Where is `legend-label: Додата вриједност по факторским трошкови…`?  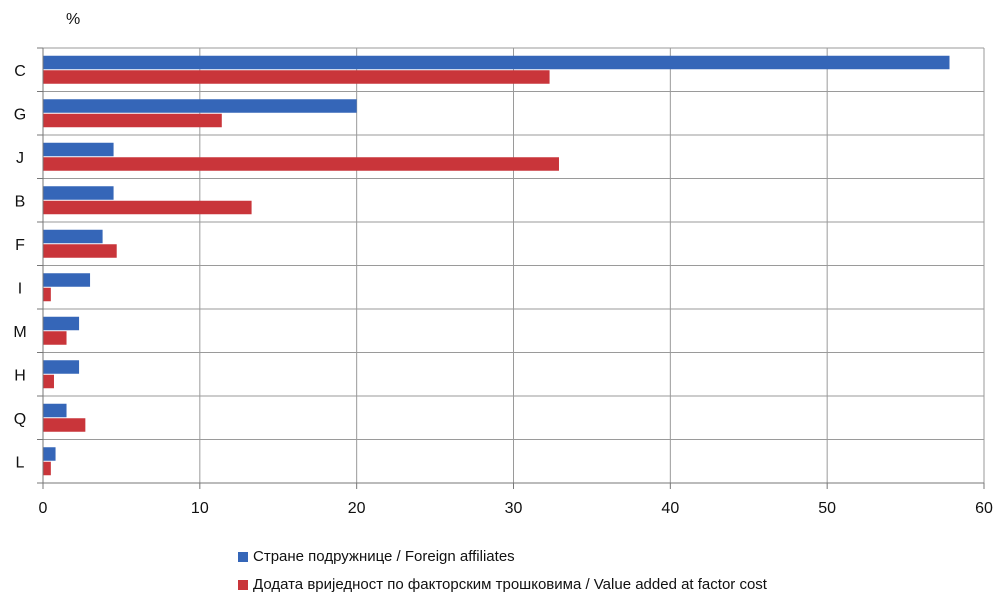 legend-label: Додата вриједност по факторским трошкови… is located at coordinates (510, 584).